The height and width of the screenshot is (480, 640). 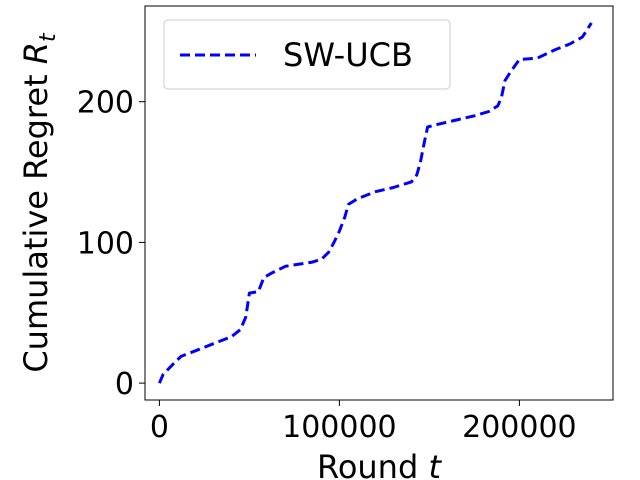 I want to click on legend-box, so click(x=307, y=54).